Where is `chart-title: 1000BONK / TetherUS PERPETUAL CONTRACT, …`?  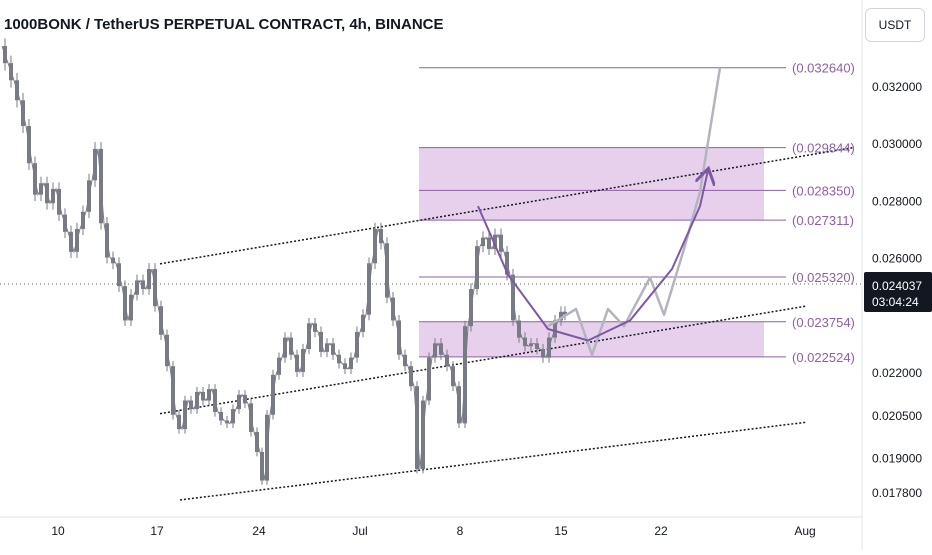
chart-title: 1000BONK / TetherUS PERPETUAL CONTRACT, … is located at coordinates (224, 24).